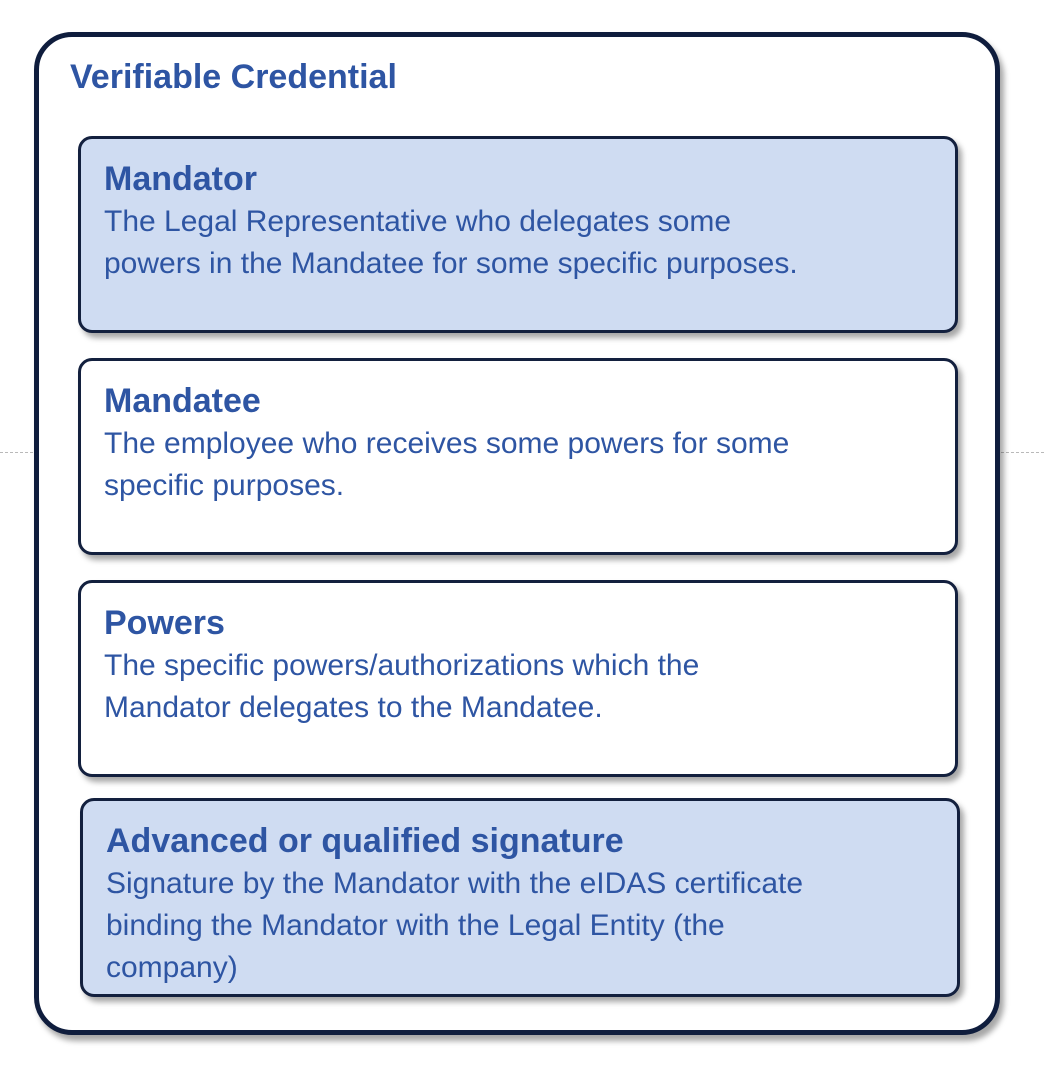 This screenshot has width=1044, height=1078. I want to click on mandatee-title: Mandatee, so click(182, 401).